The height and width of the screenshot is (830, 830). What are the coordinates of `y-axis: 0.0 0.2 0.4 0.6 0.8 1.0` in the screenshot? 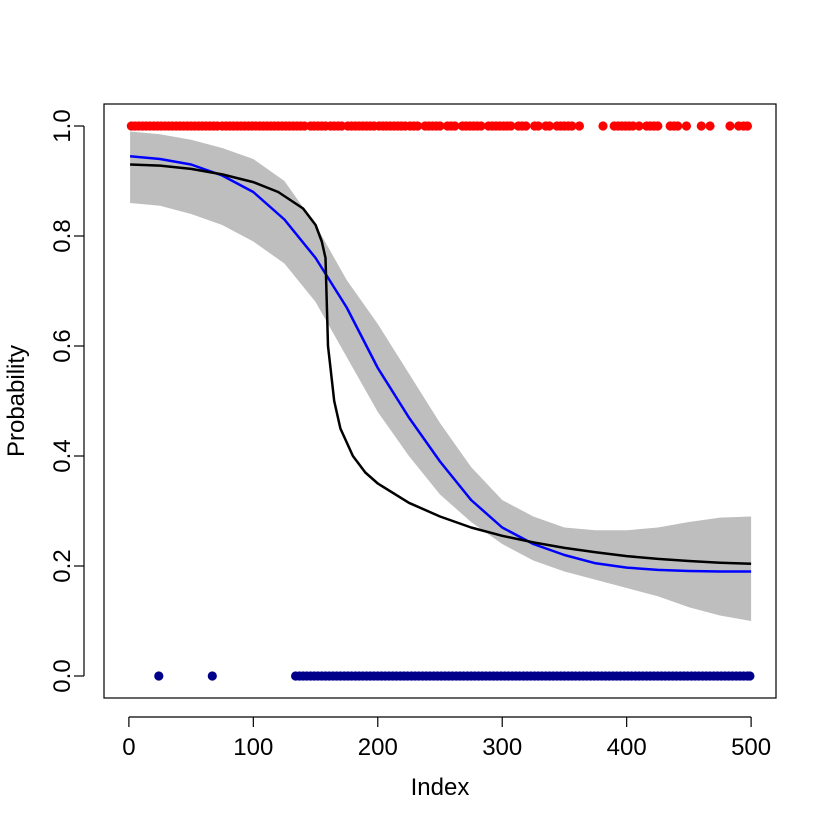 It's located at (67, 401).